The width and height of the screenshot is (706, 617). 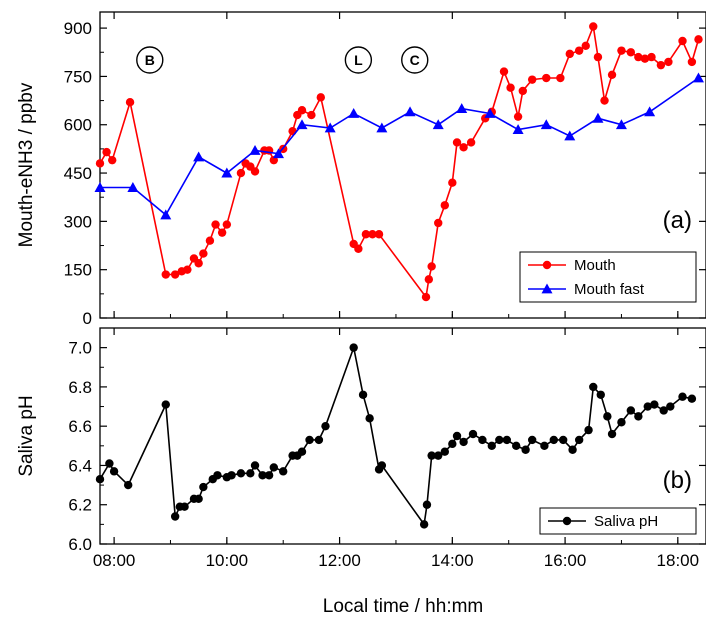 What do you see at coordinates (80, 348) in the screenshot?
I see `y-tick-label: 7.0` at bounding box center [80, 348].